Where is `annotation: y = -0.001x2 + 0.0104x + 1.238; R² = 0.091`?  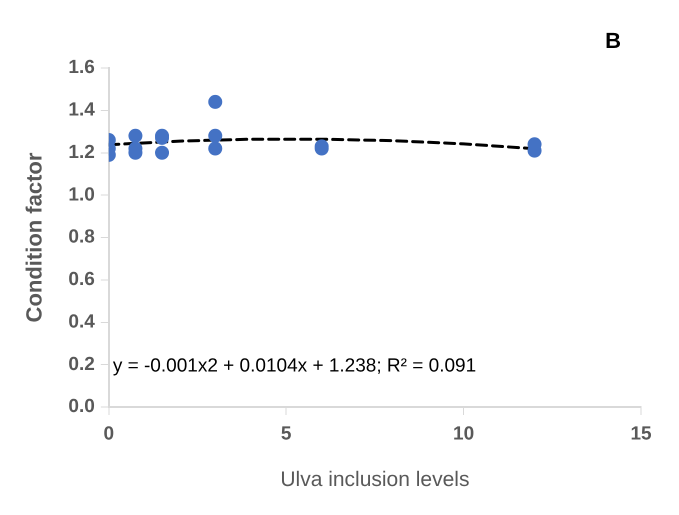 annotation: y = -0.001x2 + 0.0104x + 1.238; R² = 0.091 is located at coordinates (294, 366).